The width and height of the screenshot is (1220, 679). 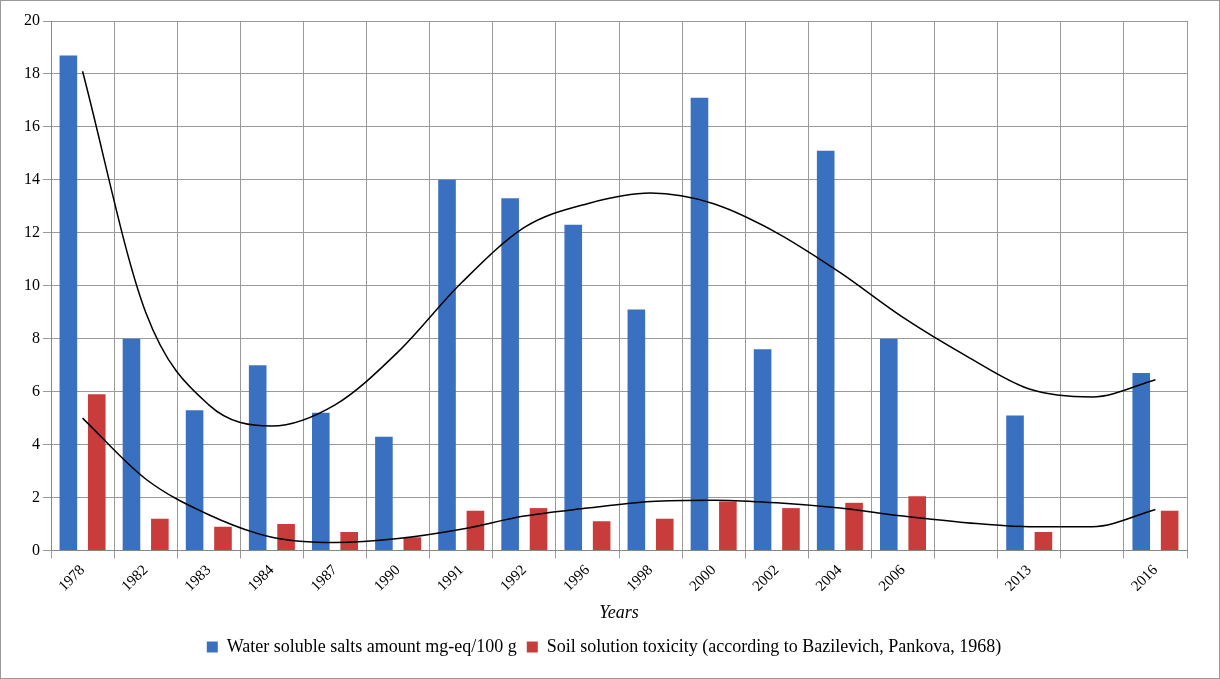 What do you see at coordinates (36, 496) in the screenshot?
I see `y-tick-label: 2` at bounding box center [36, 496].